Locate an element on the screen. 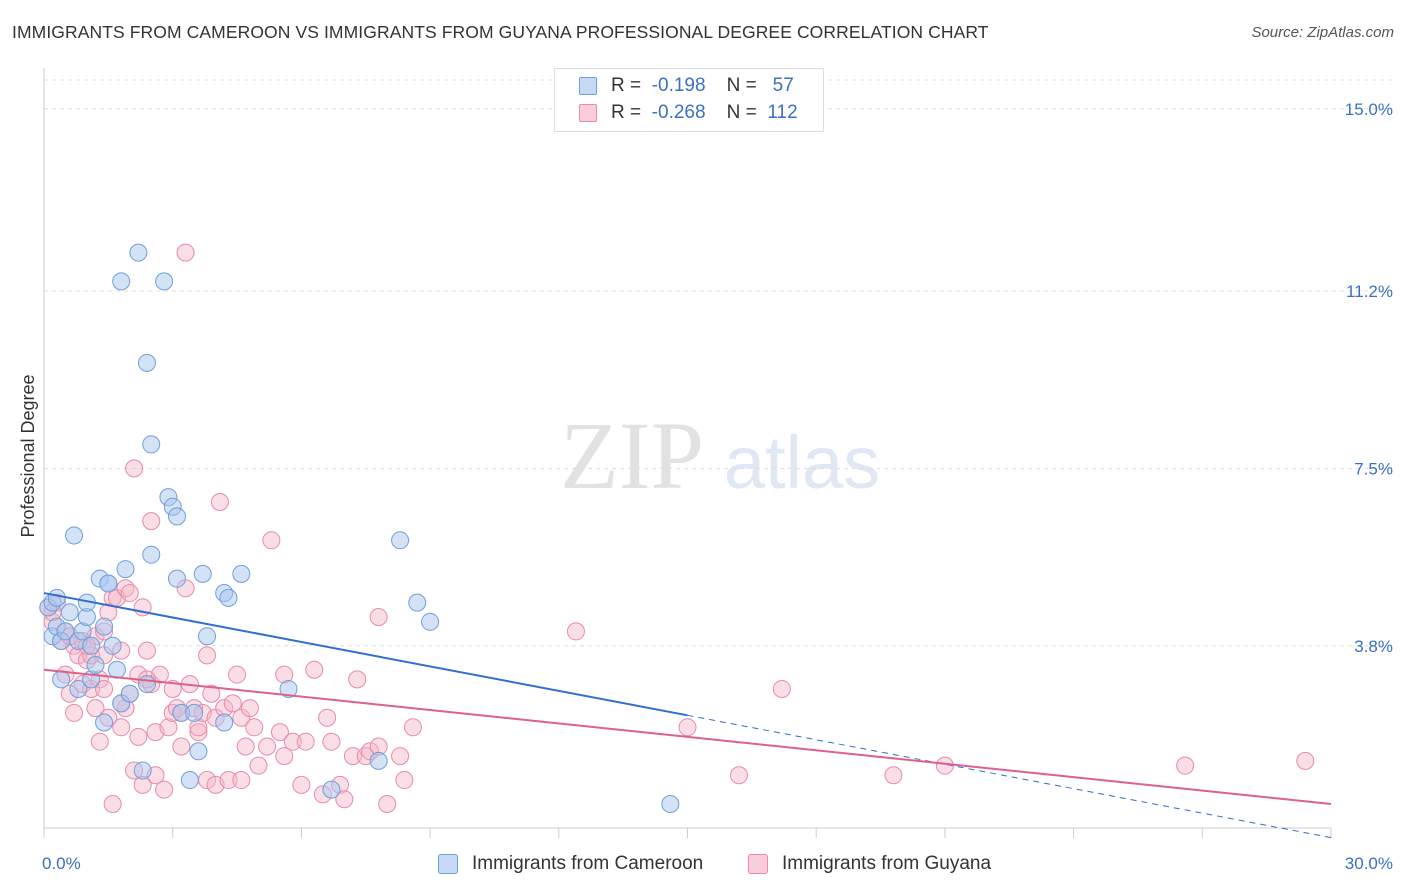  y-tick-label: 11.2% is located at coordinates (1369, 291).